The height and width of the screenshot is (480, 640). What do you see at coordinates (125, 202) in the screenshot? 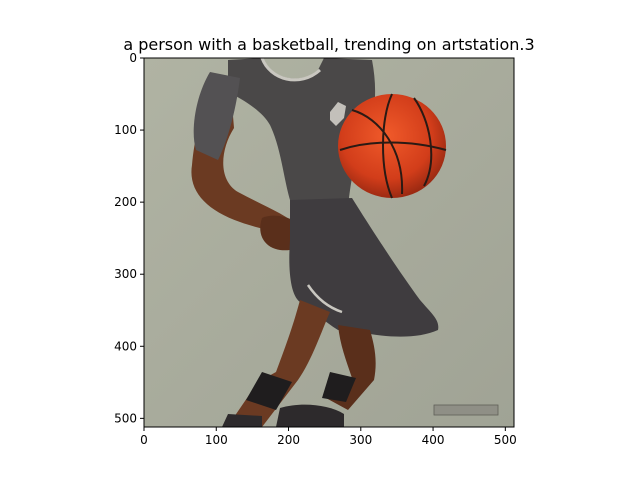
I see `y-tick-label: 200` at bounding box center [125, 202].